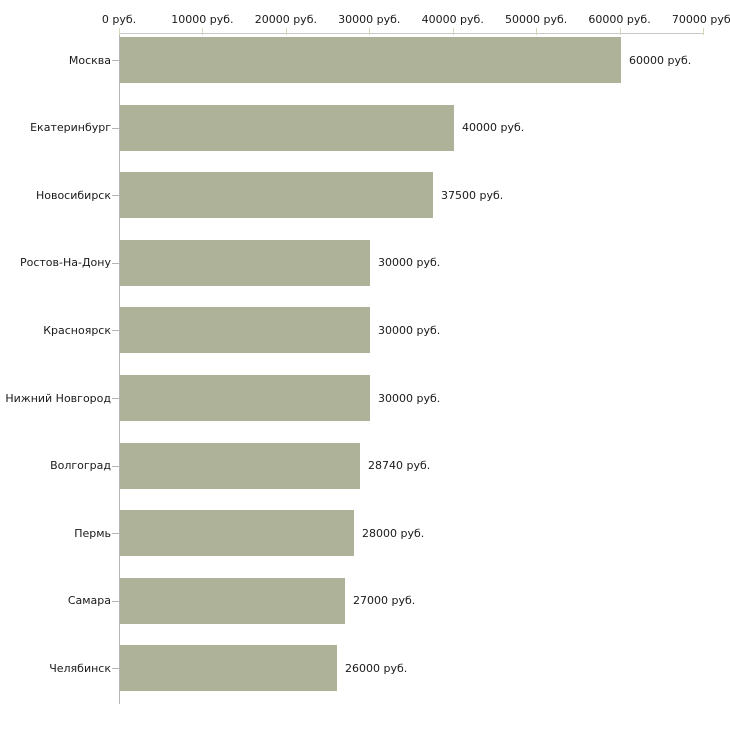 This screenshot has width=730, height=730. I want to click on bar-value-label: 60000 руб., so click(660, 60).